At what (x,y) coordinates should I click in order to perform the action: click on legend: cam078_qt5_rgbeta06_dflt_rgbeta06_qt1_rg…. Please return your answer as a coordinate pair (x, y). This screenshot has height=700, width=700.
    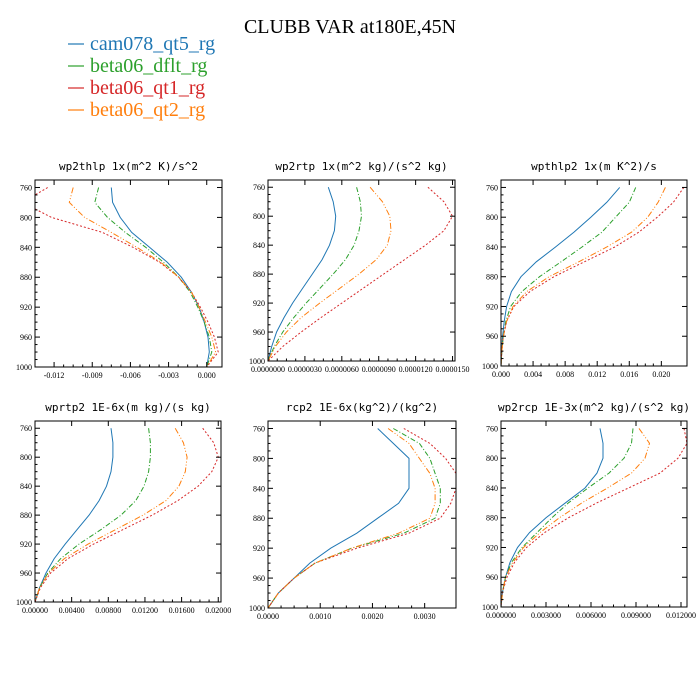
    Looking at the image, I should click on (141, 77).